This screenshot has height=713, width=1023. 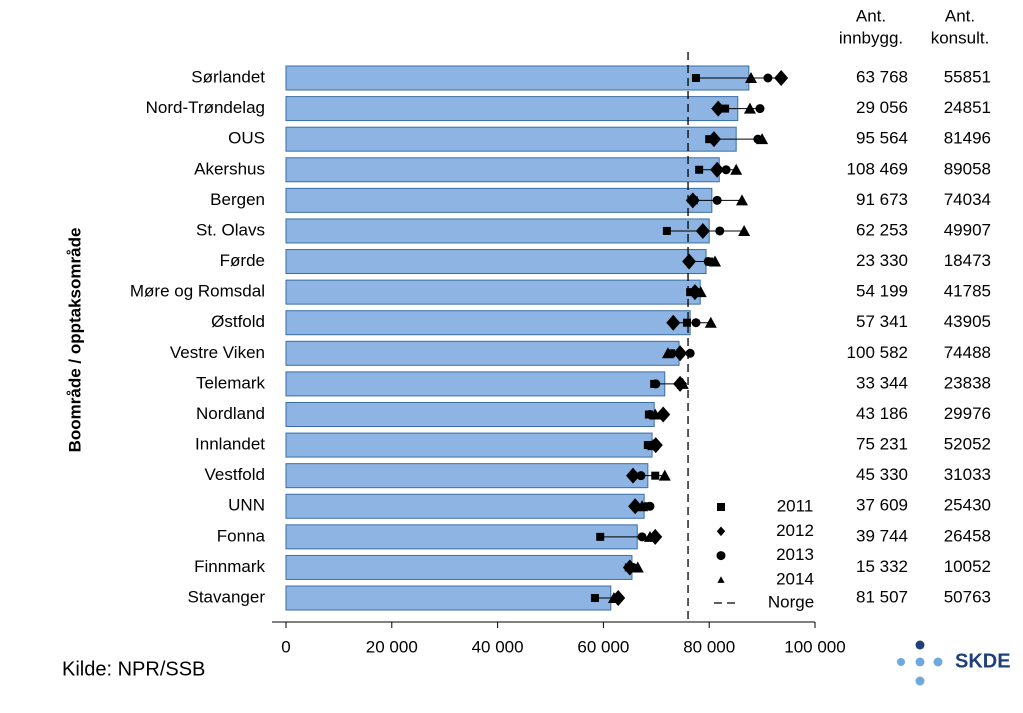 What do you see at coordinates (882, 199) in the screenshot?
I see `table-cell: 91 673` at bounding box center [882, 199].